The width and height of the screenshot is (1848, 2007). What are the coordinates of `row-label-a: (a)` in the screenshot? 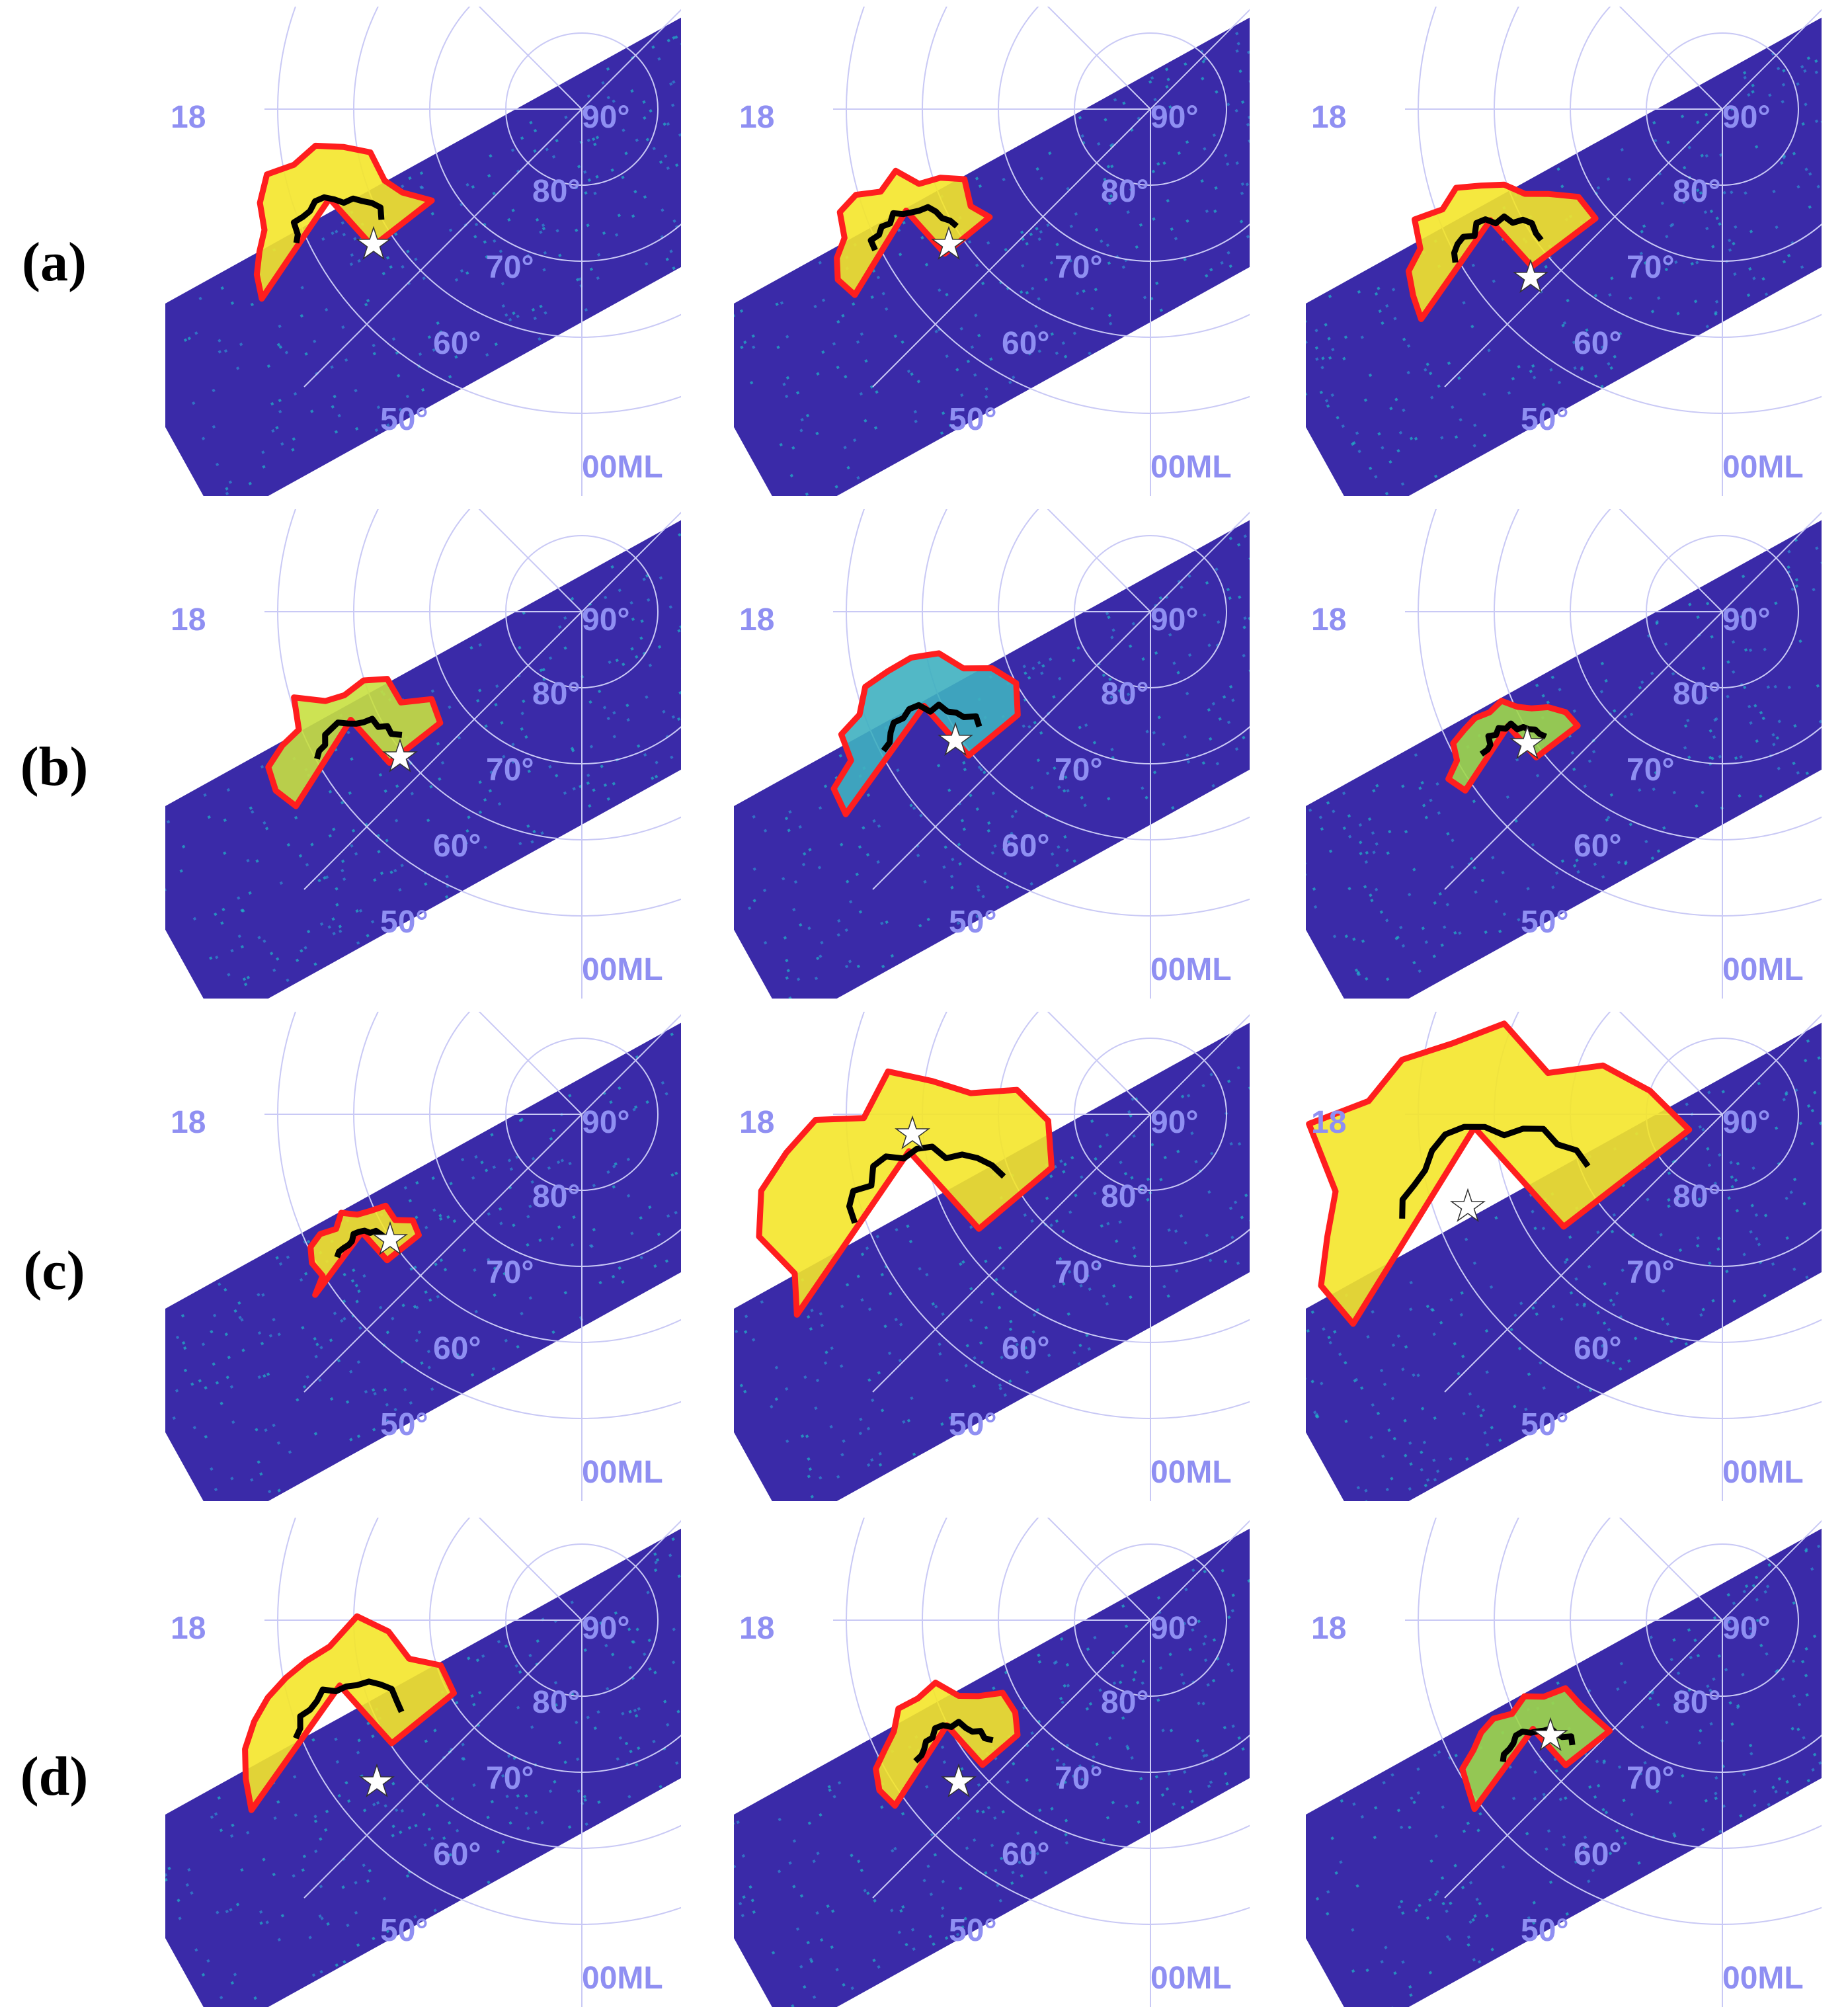 It's located at (54, 262).